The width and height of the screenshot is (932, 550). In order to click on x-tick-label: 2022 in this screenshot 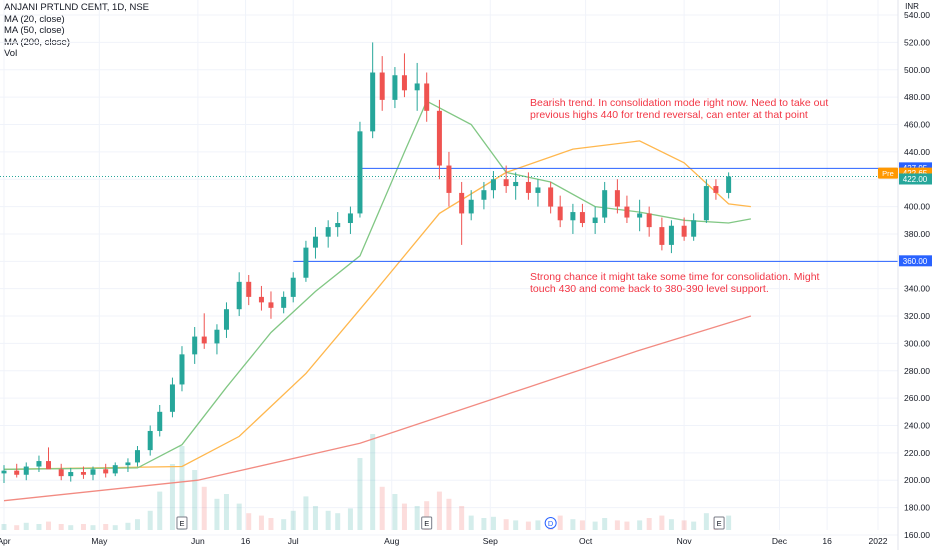, I will do `click(878, 541)`.